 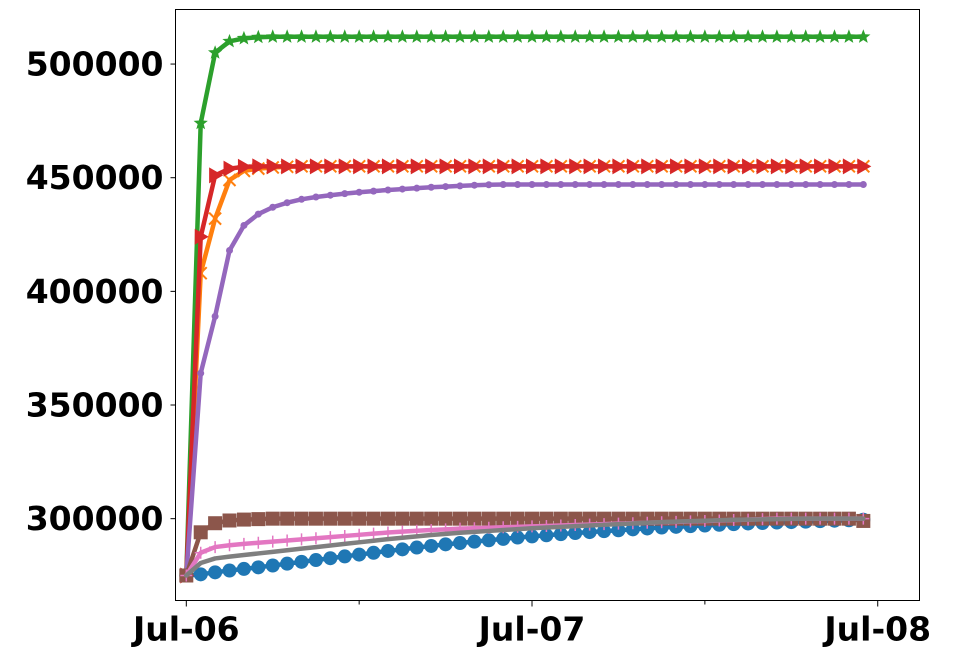 I want to click on x-tick-label: Jul-08, so click(x=876, y=629).